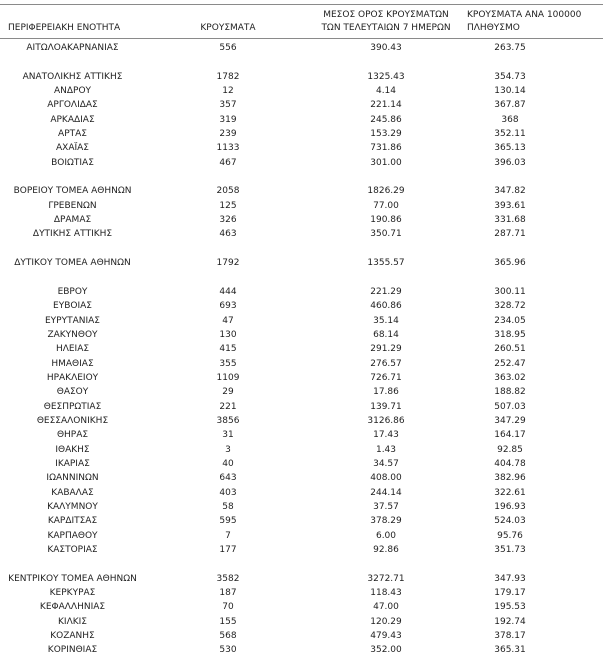  I want to click on per100k-cell: 252.47, so click(510, 363).